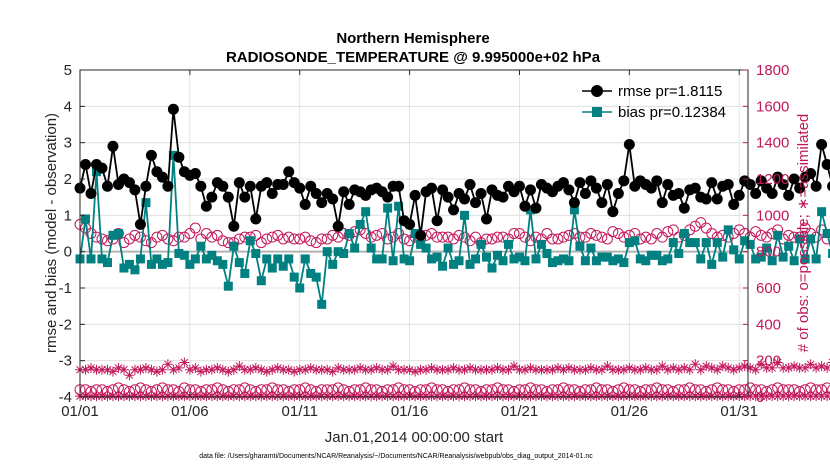  I want to click on y-axis-label-right: # of obs: o=possible; ∗=assimilated, so click(803, 233).